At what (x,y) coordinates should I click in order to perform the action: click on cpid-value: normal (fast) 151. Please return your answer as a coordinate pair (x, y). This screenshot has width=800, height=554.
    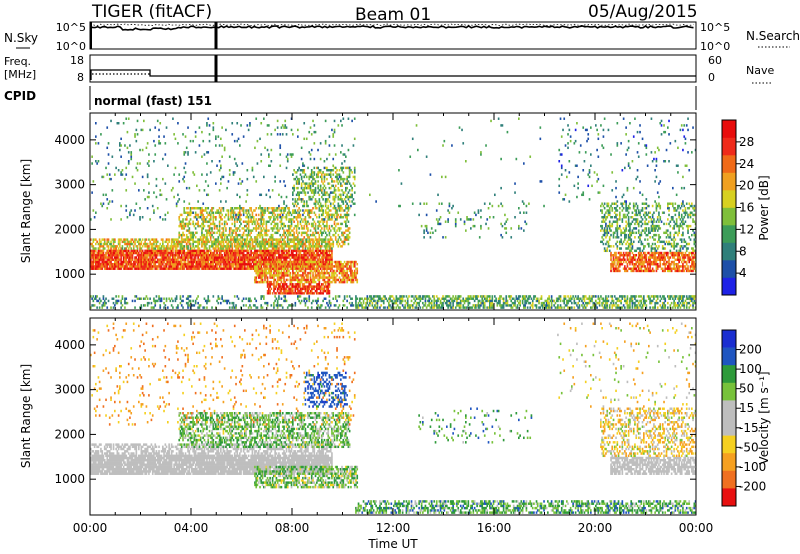
    Looking at the image, I should click on (153, 101).